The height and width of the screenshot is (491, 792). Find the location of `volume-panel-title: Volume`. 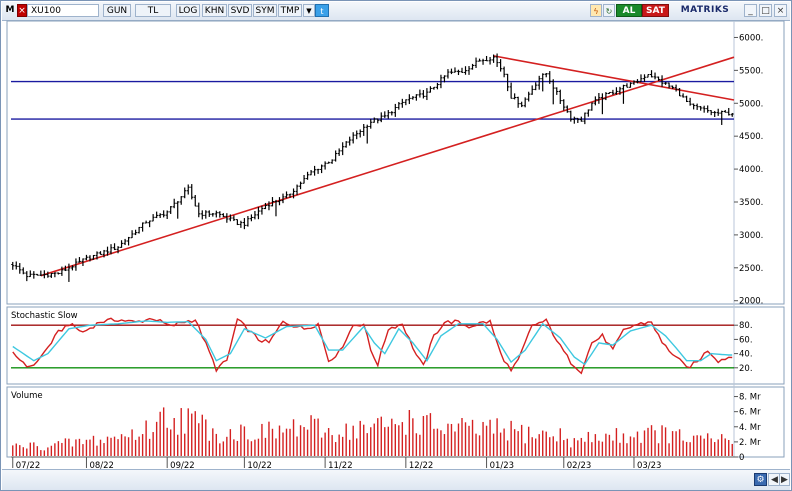

volume-panel-title: Volume is located at coordinates (27, 396).